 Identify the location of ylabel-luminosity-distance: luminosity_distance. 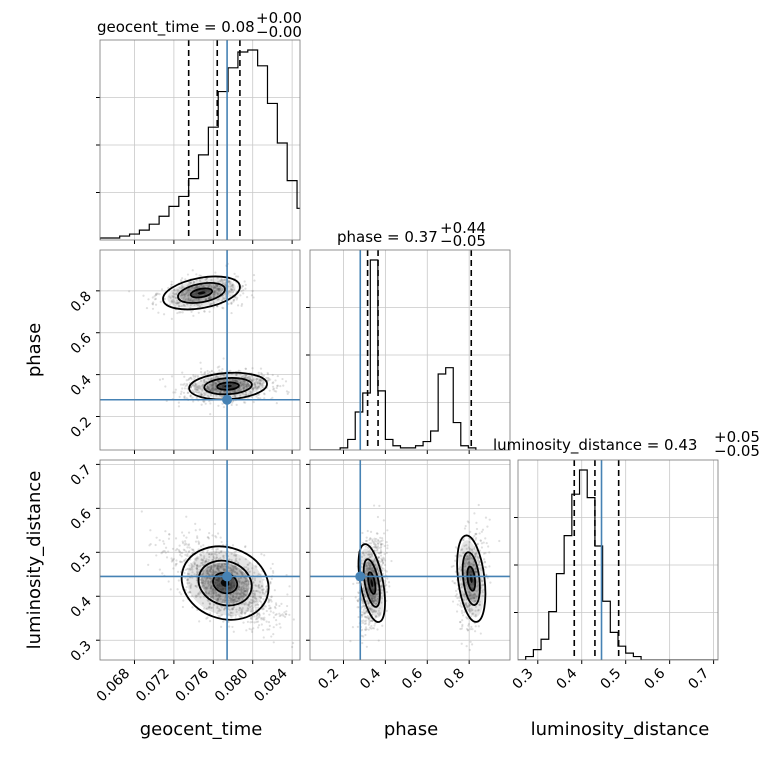
(34, 560).